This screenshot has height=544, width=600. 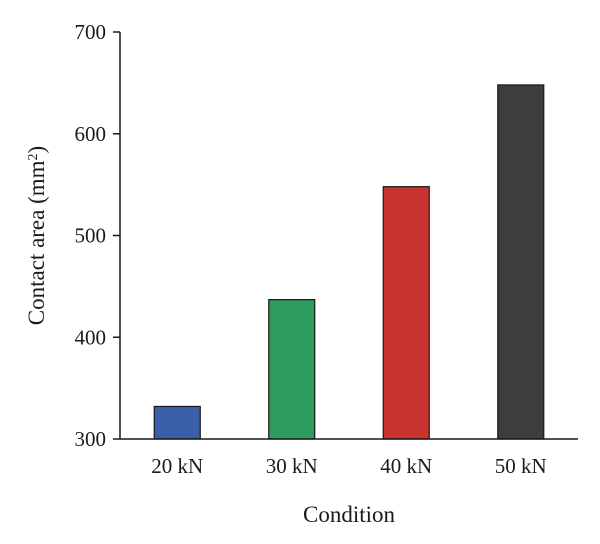 What do you see at coordinates (177, 422) in the screenshot?
I see `bar-20-kn` at bounding box center [177, 422].